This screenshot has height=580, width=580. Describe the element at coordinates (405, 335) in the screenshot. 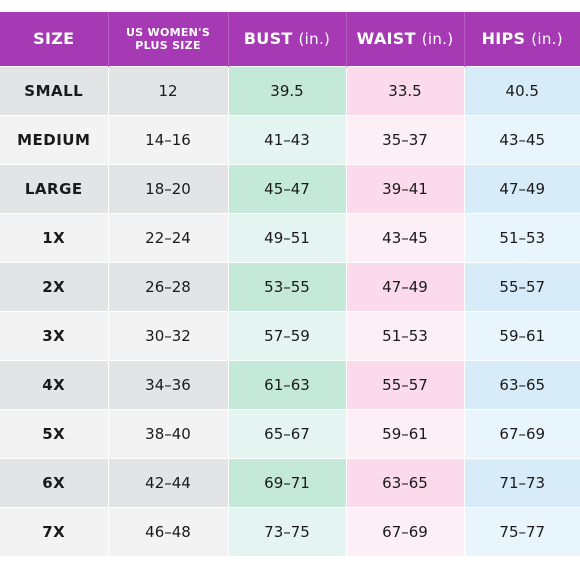

I see `waist-cell: 51–53` at that location.